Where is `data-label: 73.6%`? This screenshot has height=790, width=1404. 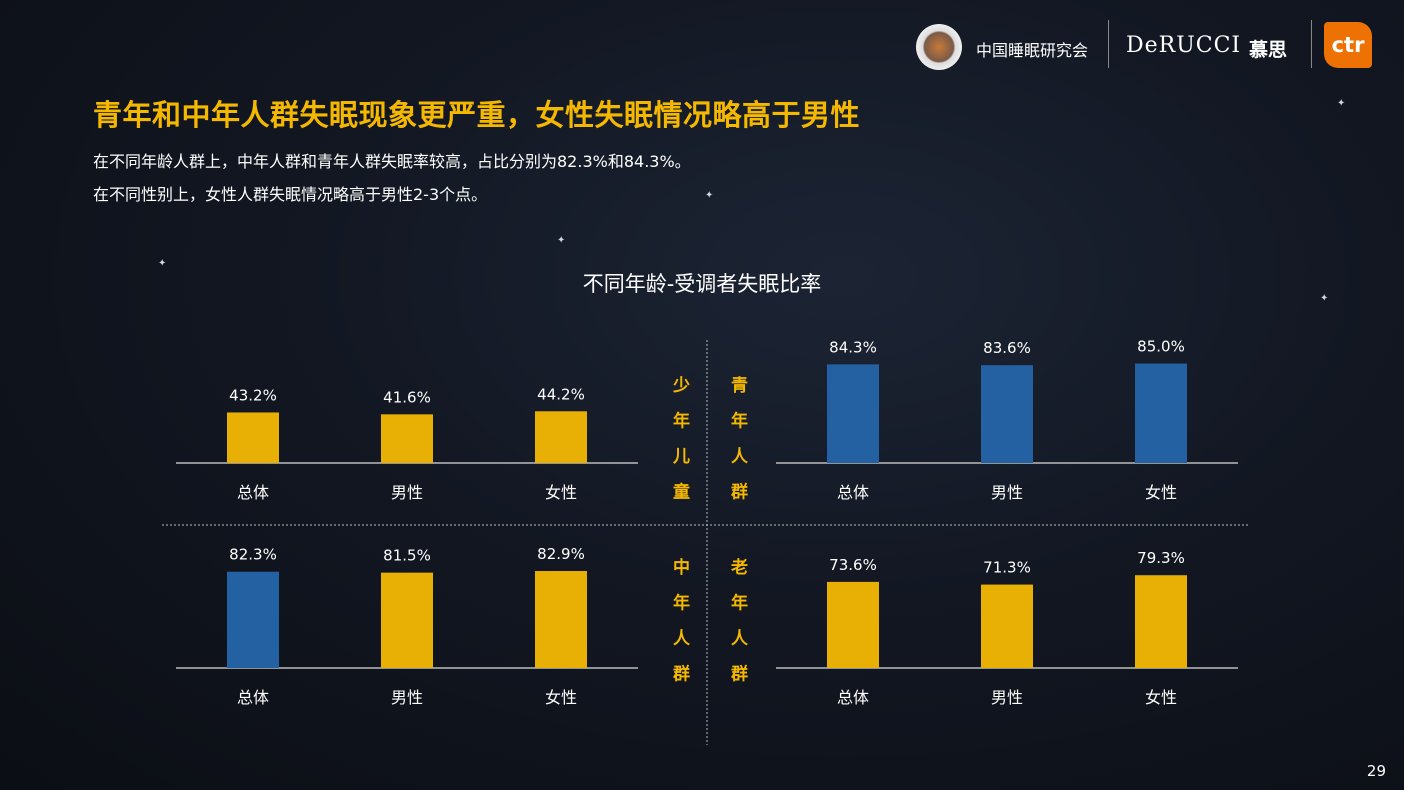 data-label: 73.6% is located at coordinates (853, 565).